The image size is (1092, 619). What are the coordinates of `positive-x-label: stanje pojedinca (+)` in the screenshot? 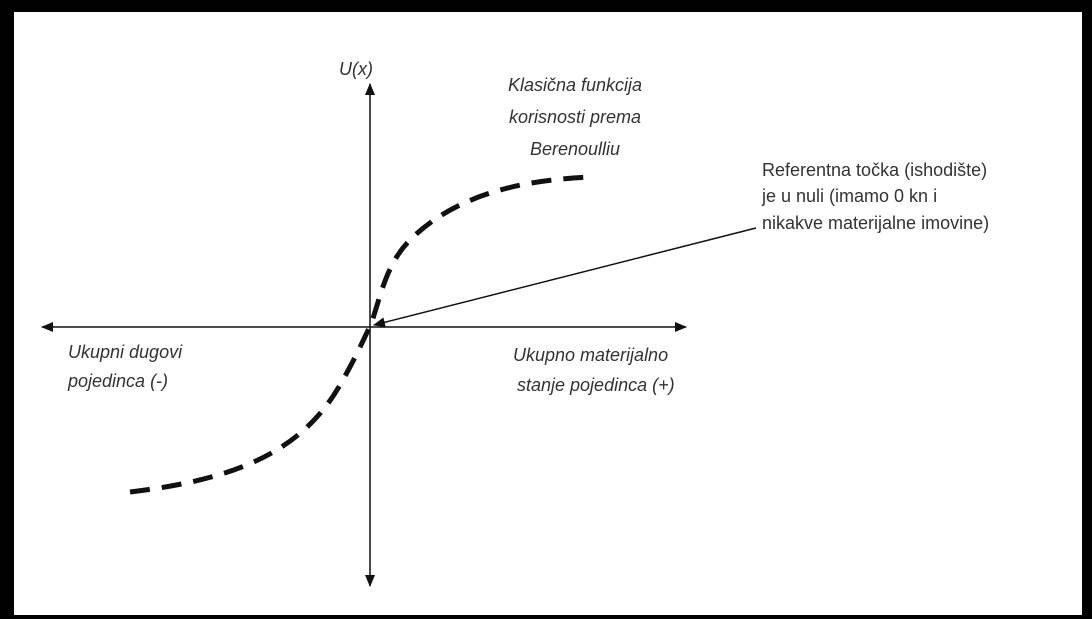 It's located at (596, 385).